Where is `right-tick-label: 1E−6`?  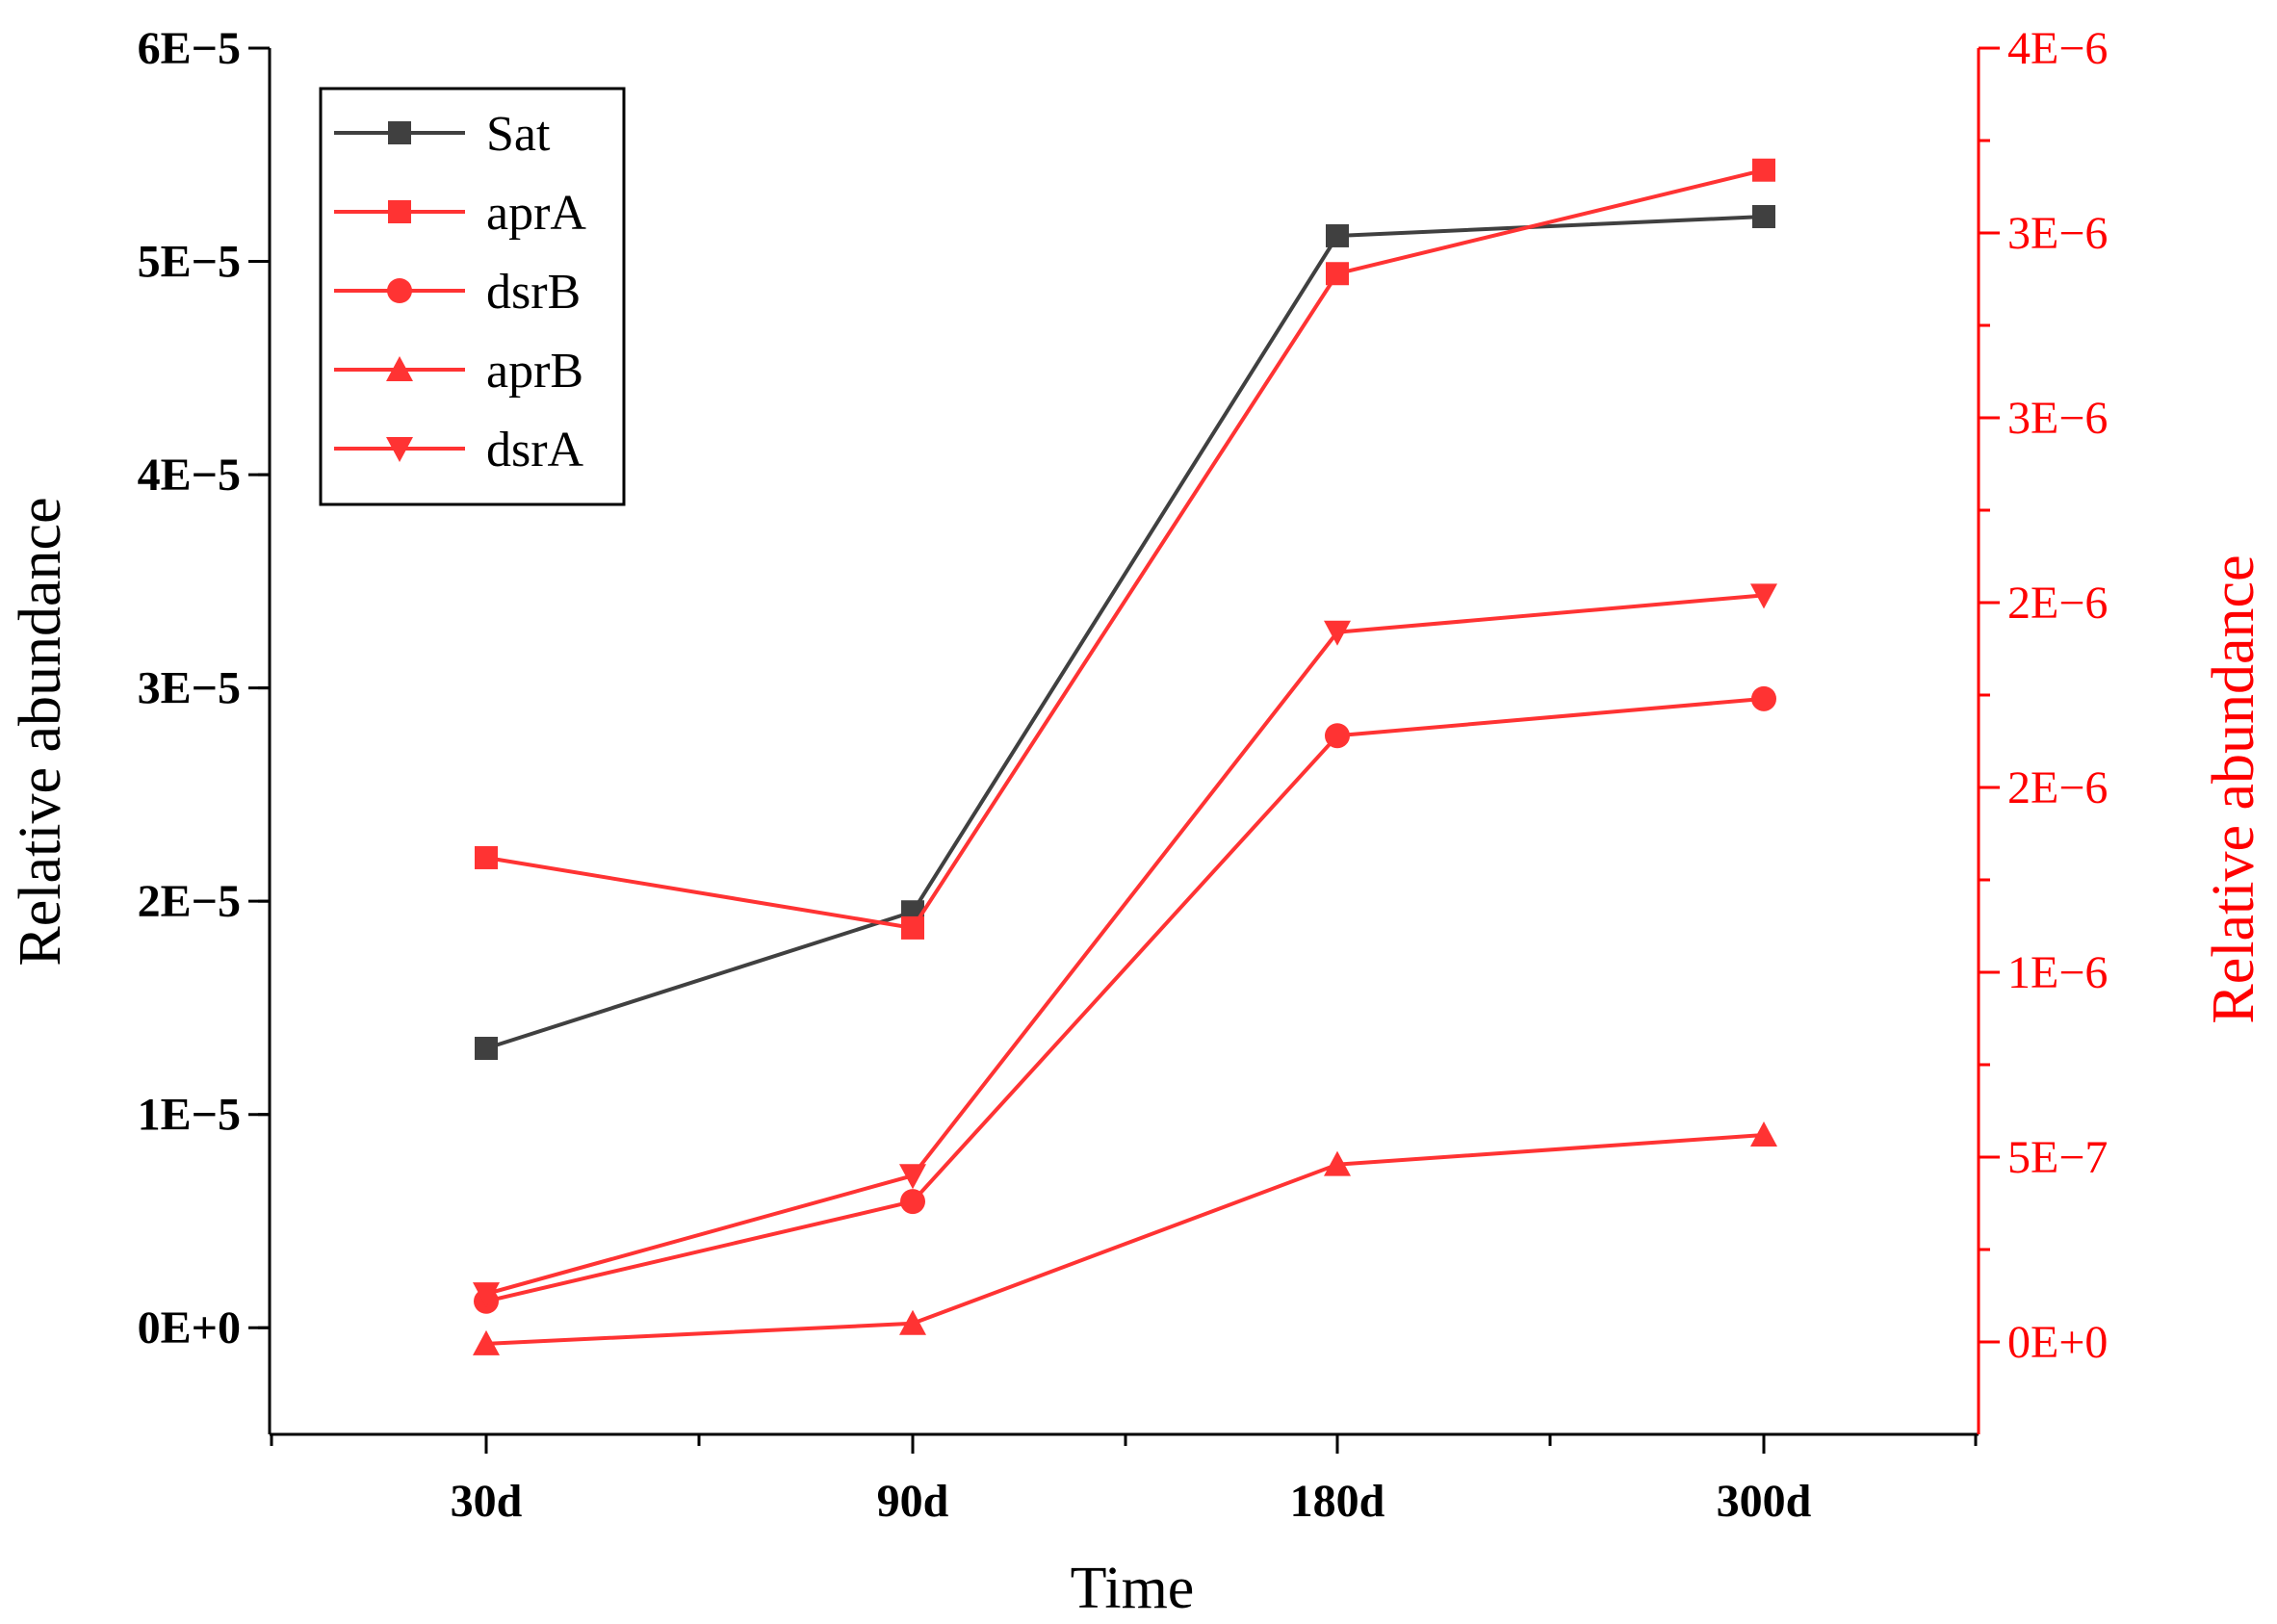 right-tick-label: 1E−6 is located at coordinates (2057, 972).